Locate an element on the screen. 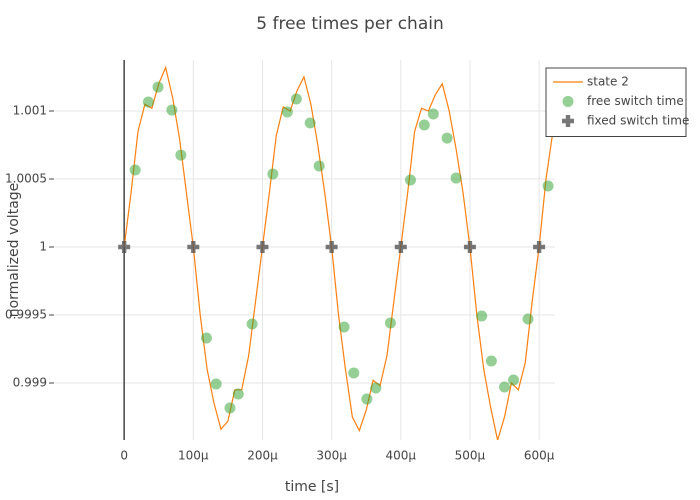  x-tick-label: 0 is located at coordinates (124, 456).